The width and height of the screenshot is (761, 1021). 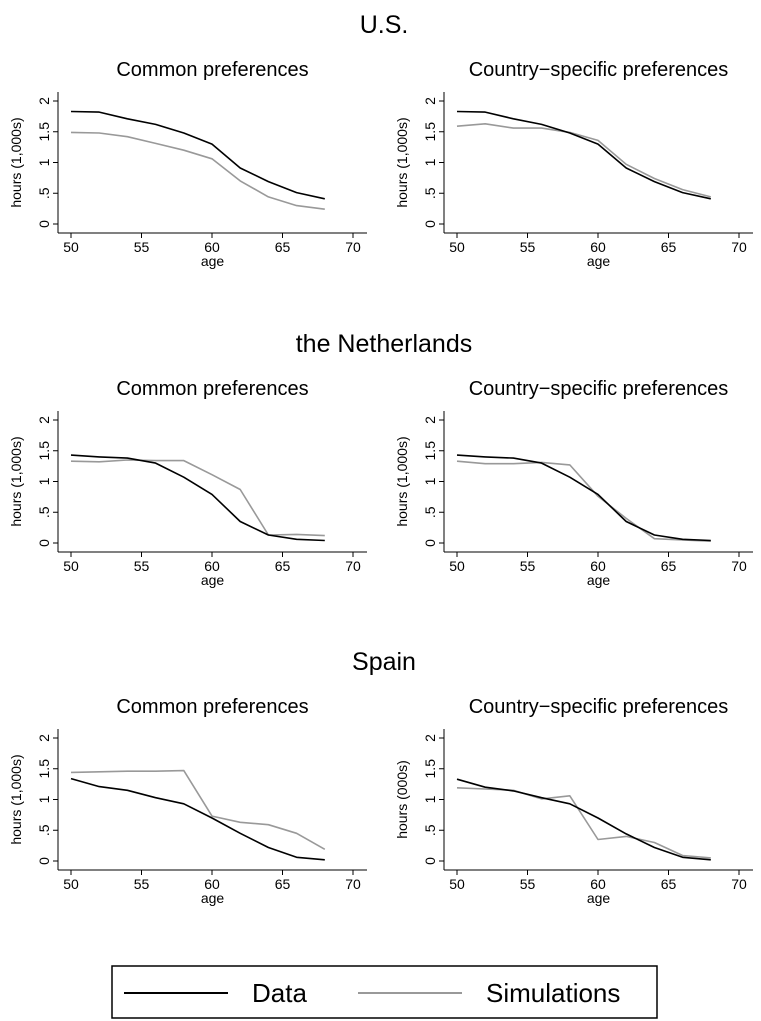 I want to click on legend-label-simulations: Simulations, so click(x=553, y=993).